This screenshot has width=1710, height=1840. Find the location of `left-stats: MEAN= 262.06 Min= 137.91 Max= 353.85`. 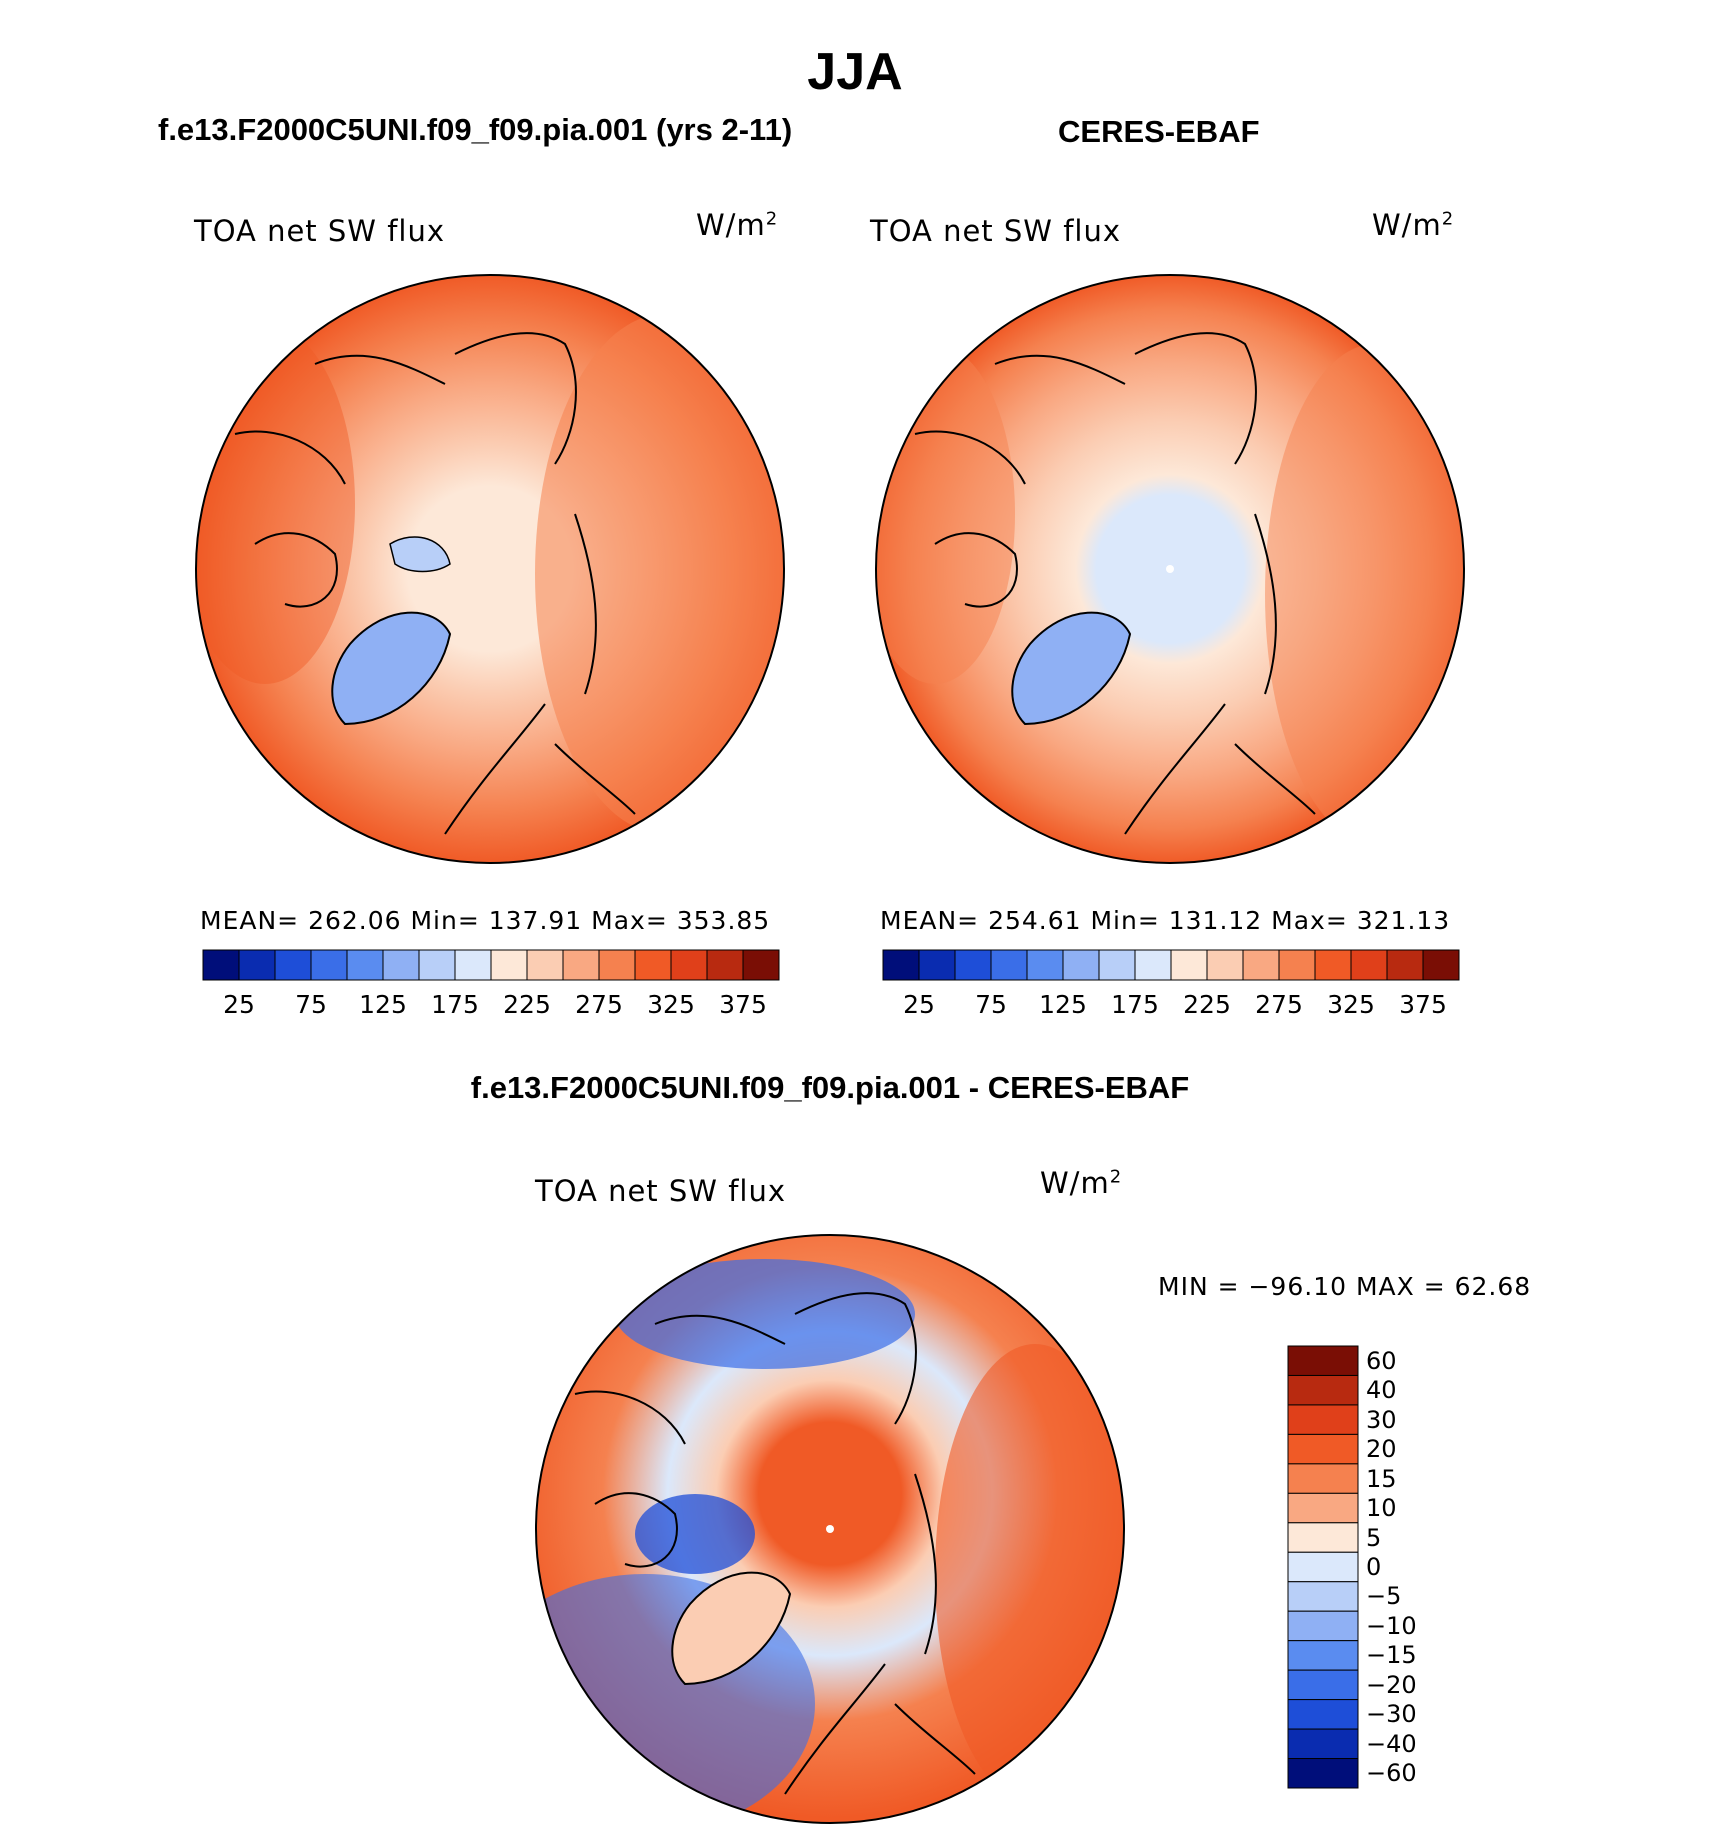

left-stats: MEAN= 262.06 Min= 137.91 Max= 353.85 is located at coordinates (485, 920).